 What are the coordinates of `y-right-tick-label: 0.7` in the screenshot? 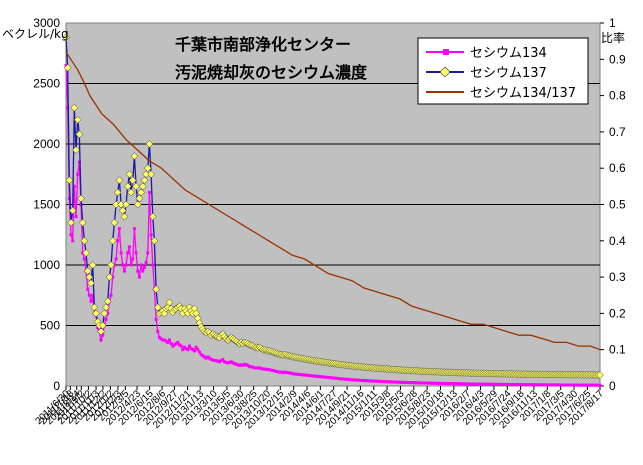 It's located at (617, 132).